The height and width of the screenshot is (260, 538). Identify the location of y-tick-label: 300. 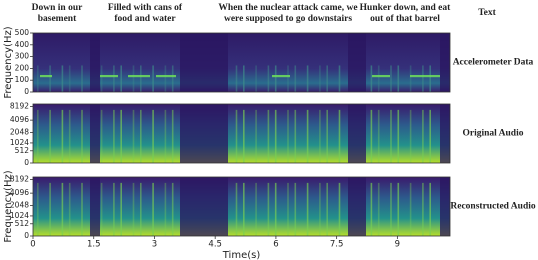
(22, 56).